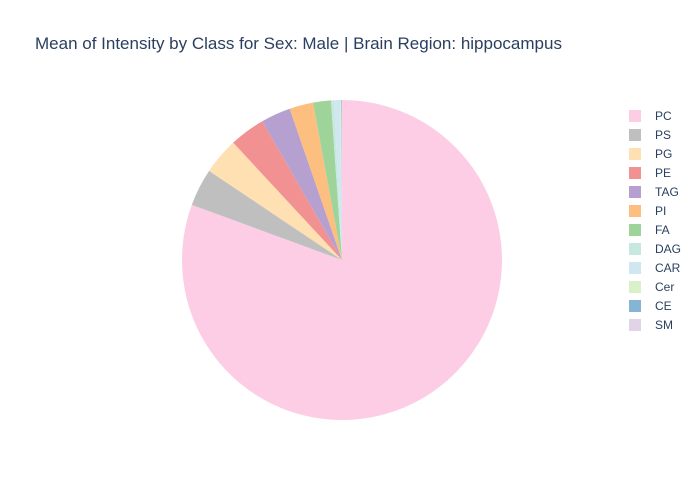 Image resolution: width=700 pixels, height=500 pixels. What do you see at coordinates (661, 210) in the screenshot?
I see `legend-label: PI` at bounding box center [661, 210].